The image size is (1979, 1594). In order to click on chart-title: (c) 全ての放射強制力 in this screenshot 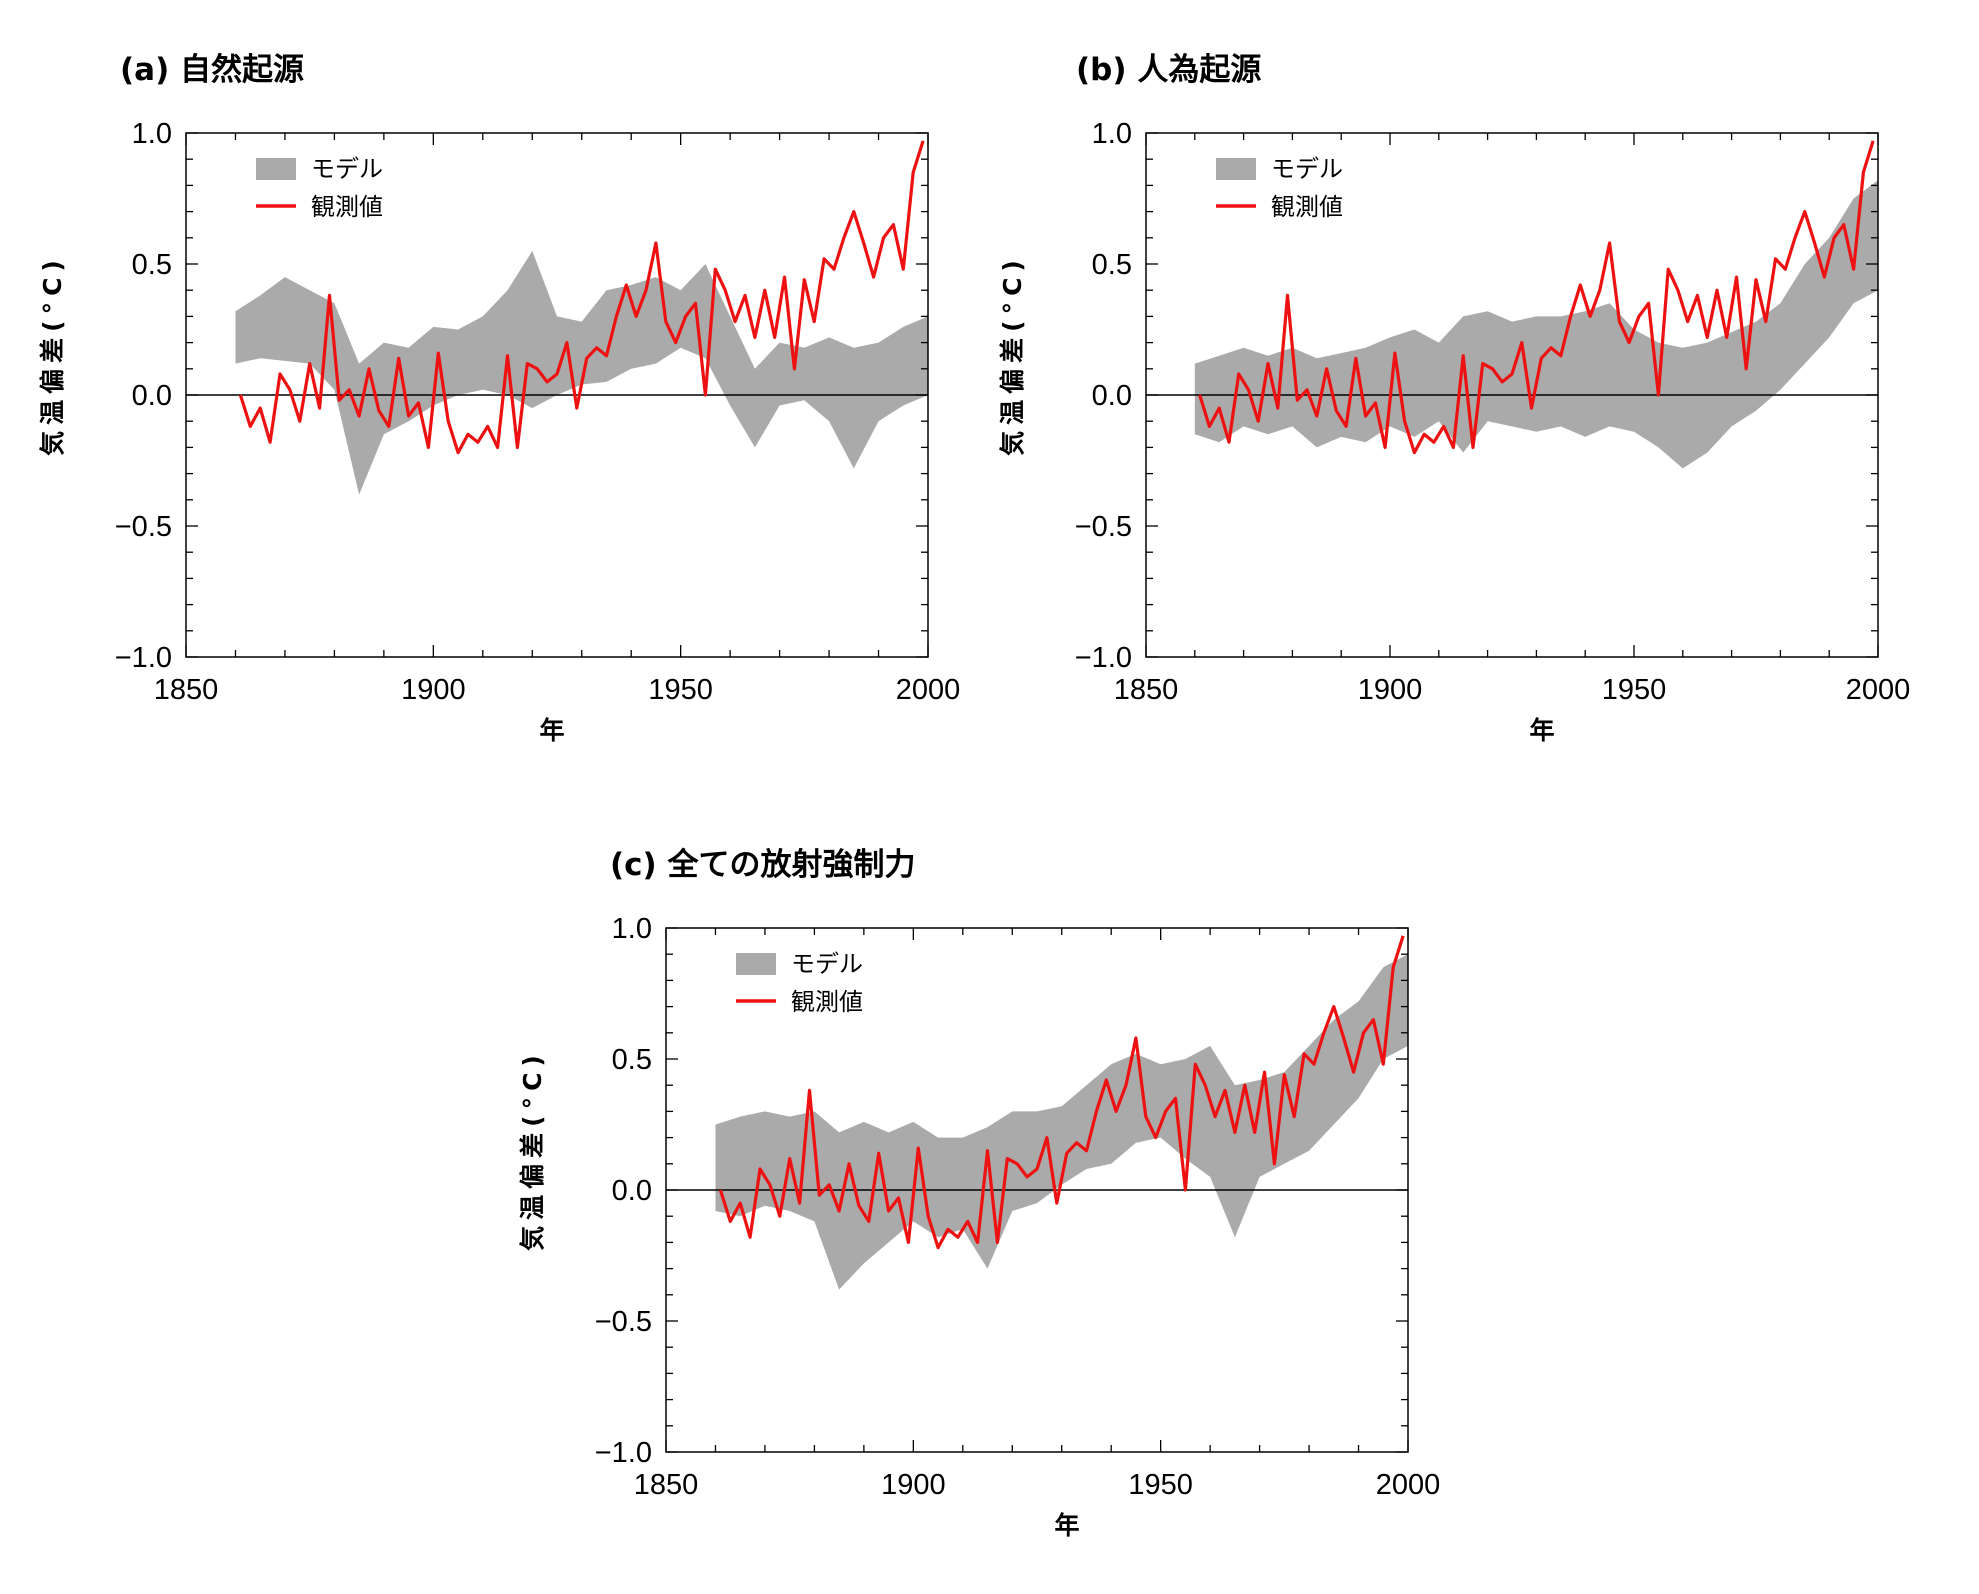, I will do `click(763, 865)`.